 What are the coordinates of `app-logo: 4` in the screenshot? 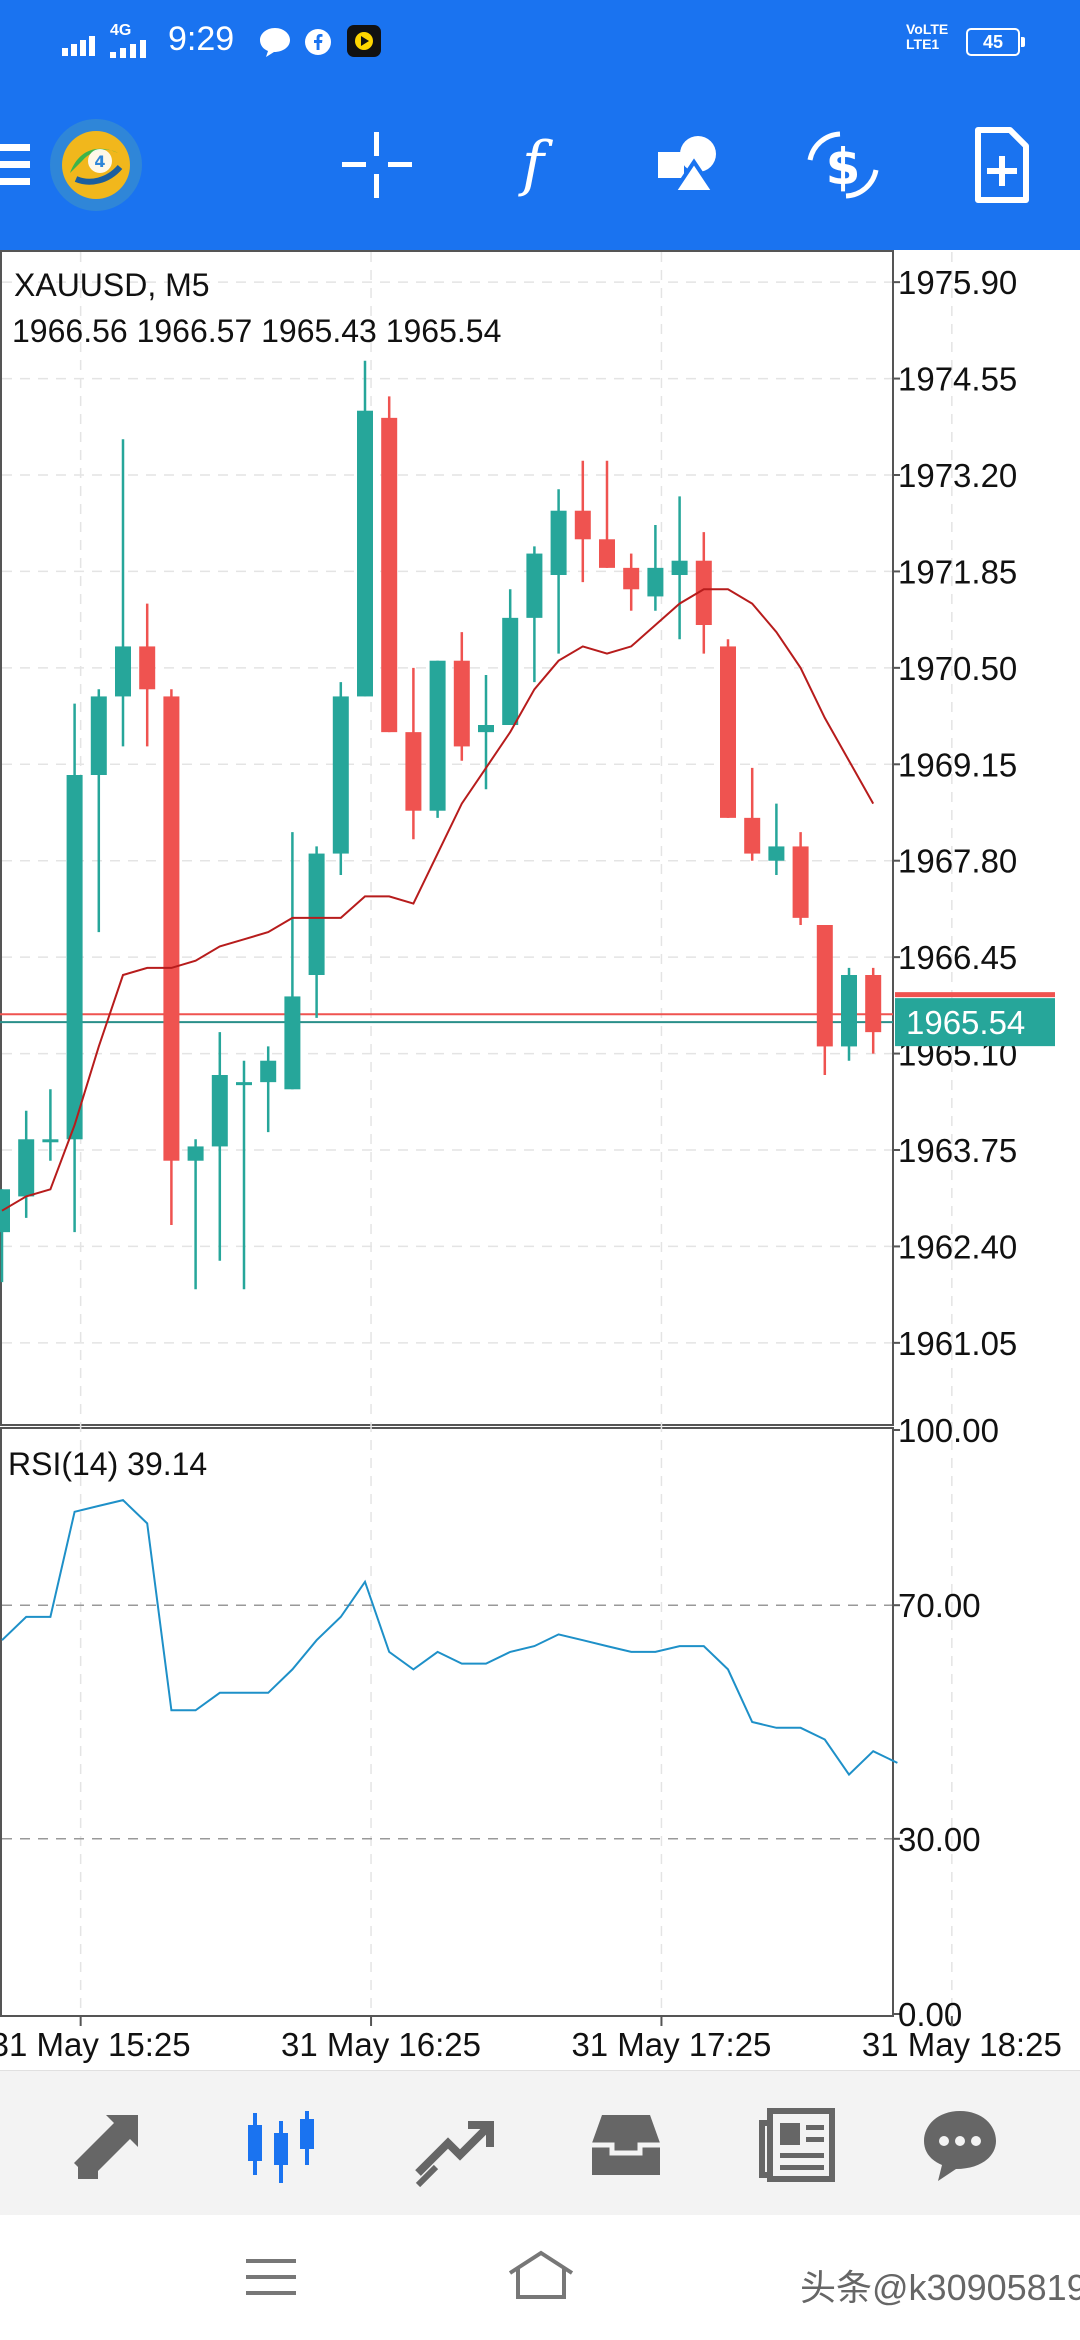 It's located at (96, 165).